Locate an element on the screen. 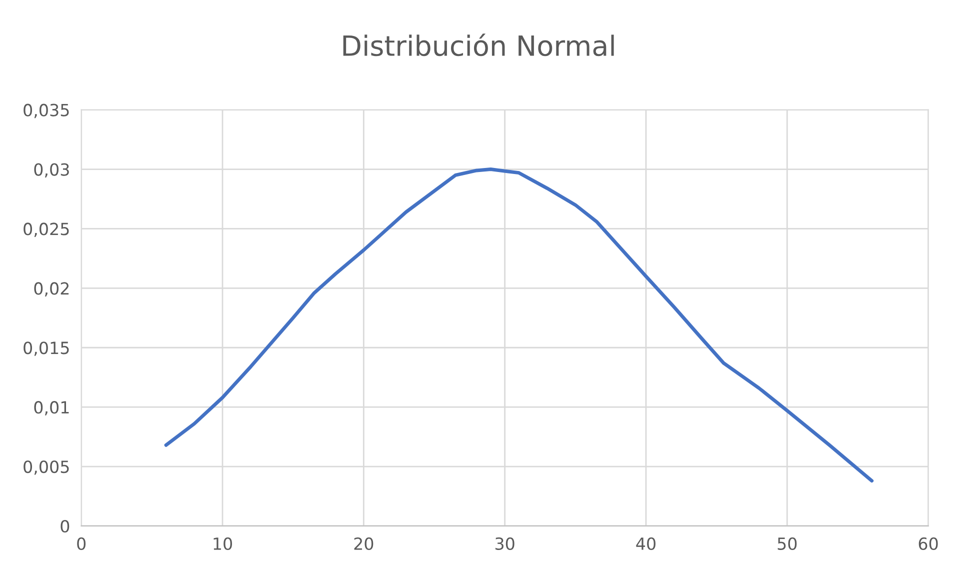 This screenshot has width=957, height=578. x-tick-label: 40 is located at coordinates (646, 543).